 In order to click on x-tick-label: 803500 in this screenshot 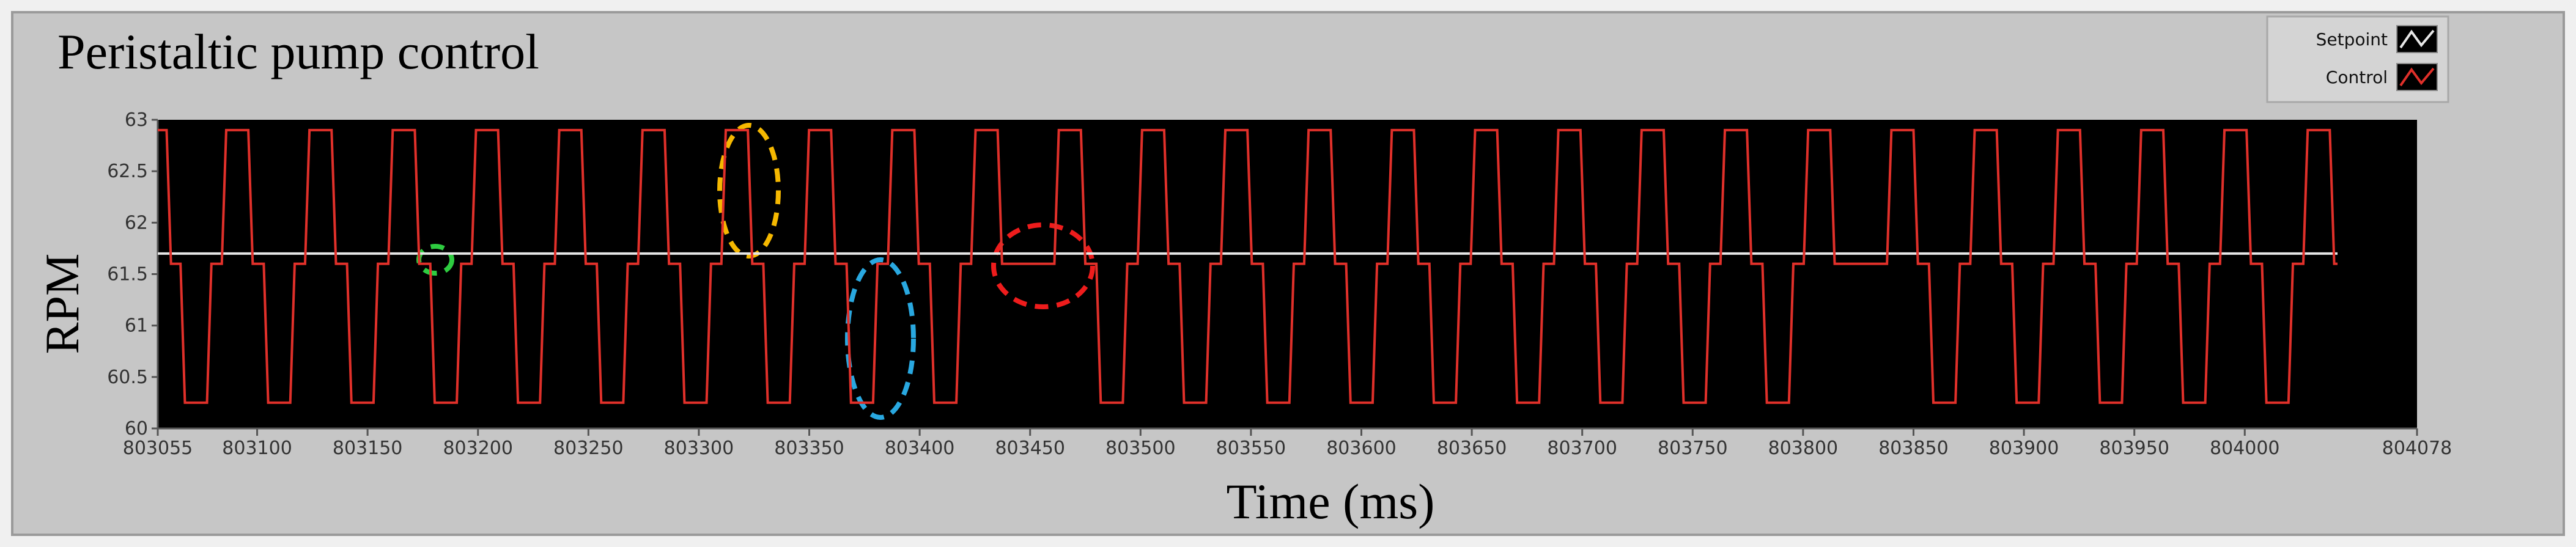, I will do `click(1140, 448)`.